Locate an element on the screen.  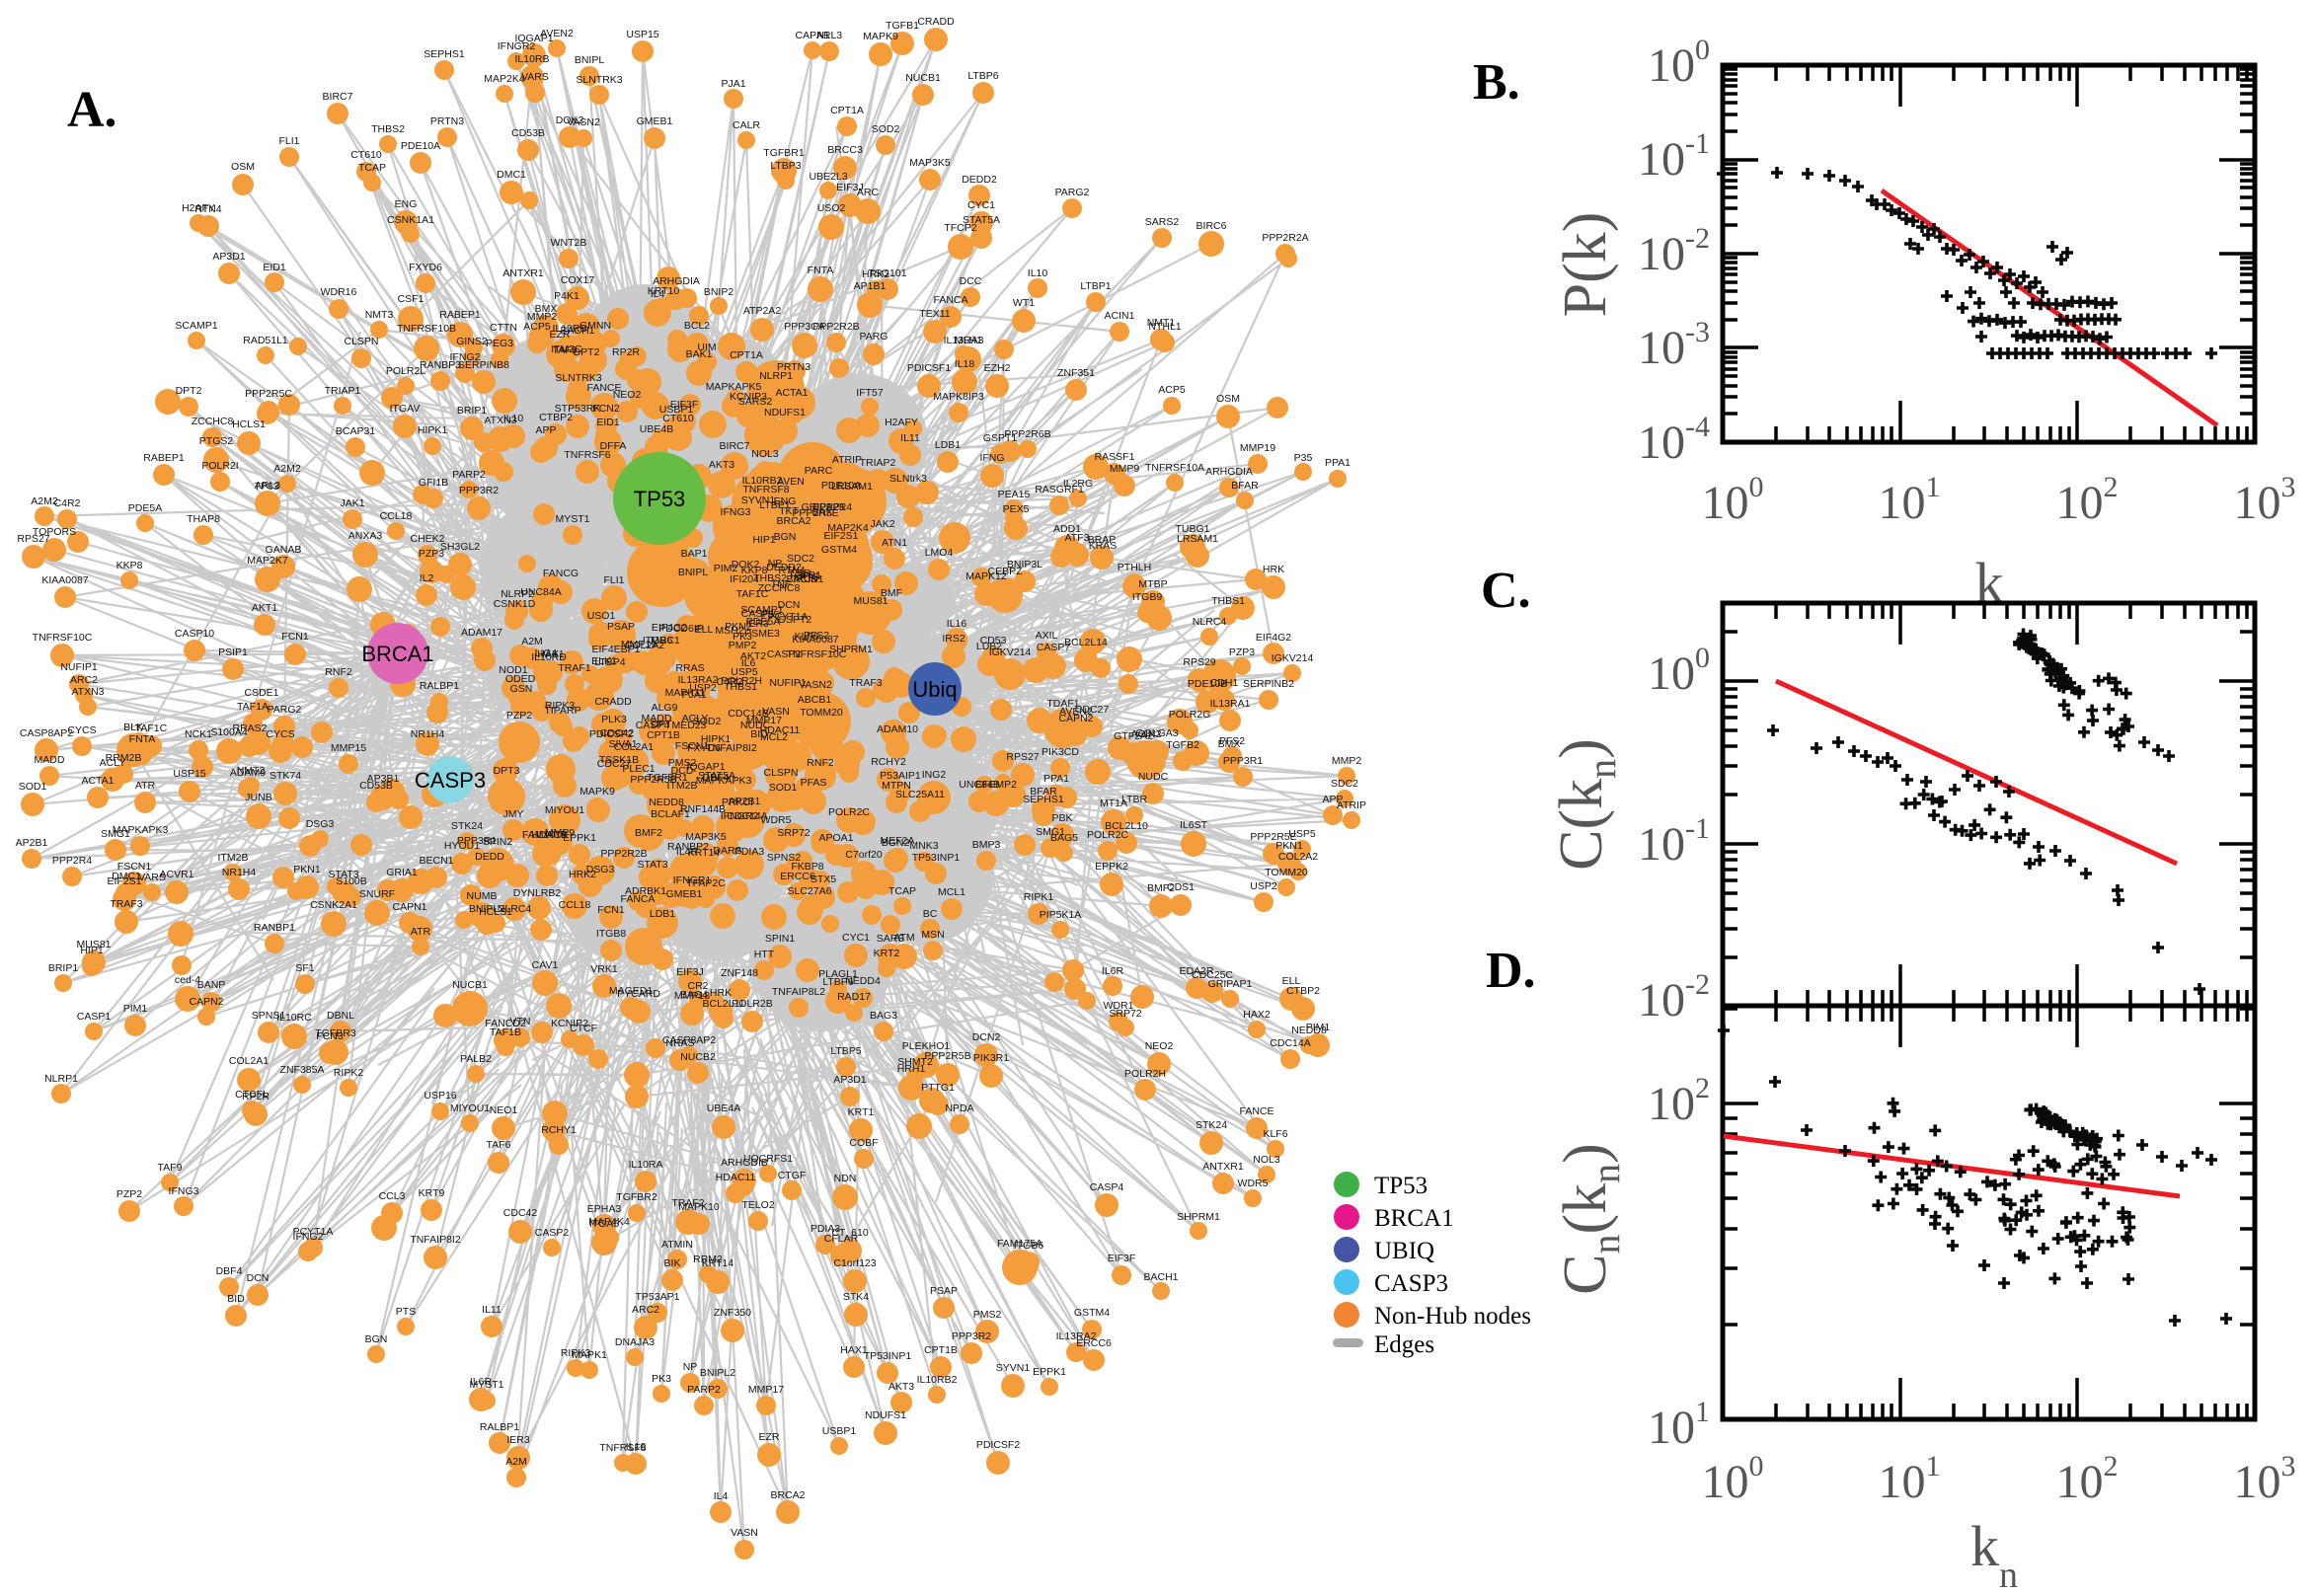
svg-text: CT_610 is located at coordinates (850, 1233).